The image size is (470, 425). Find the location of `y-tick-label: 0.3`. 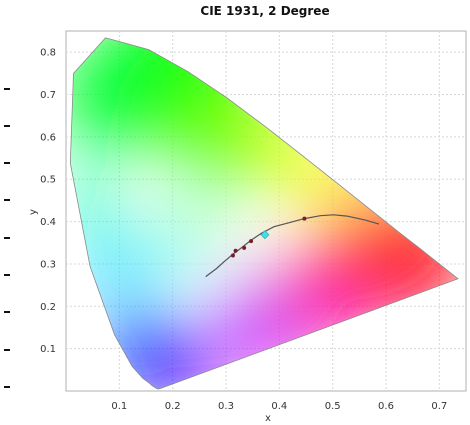

y-tick-label: 0.3 is located at coordinates (48, 264).